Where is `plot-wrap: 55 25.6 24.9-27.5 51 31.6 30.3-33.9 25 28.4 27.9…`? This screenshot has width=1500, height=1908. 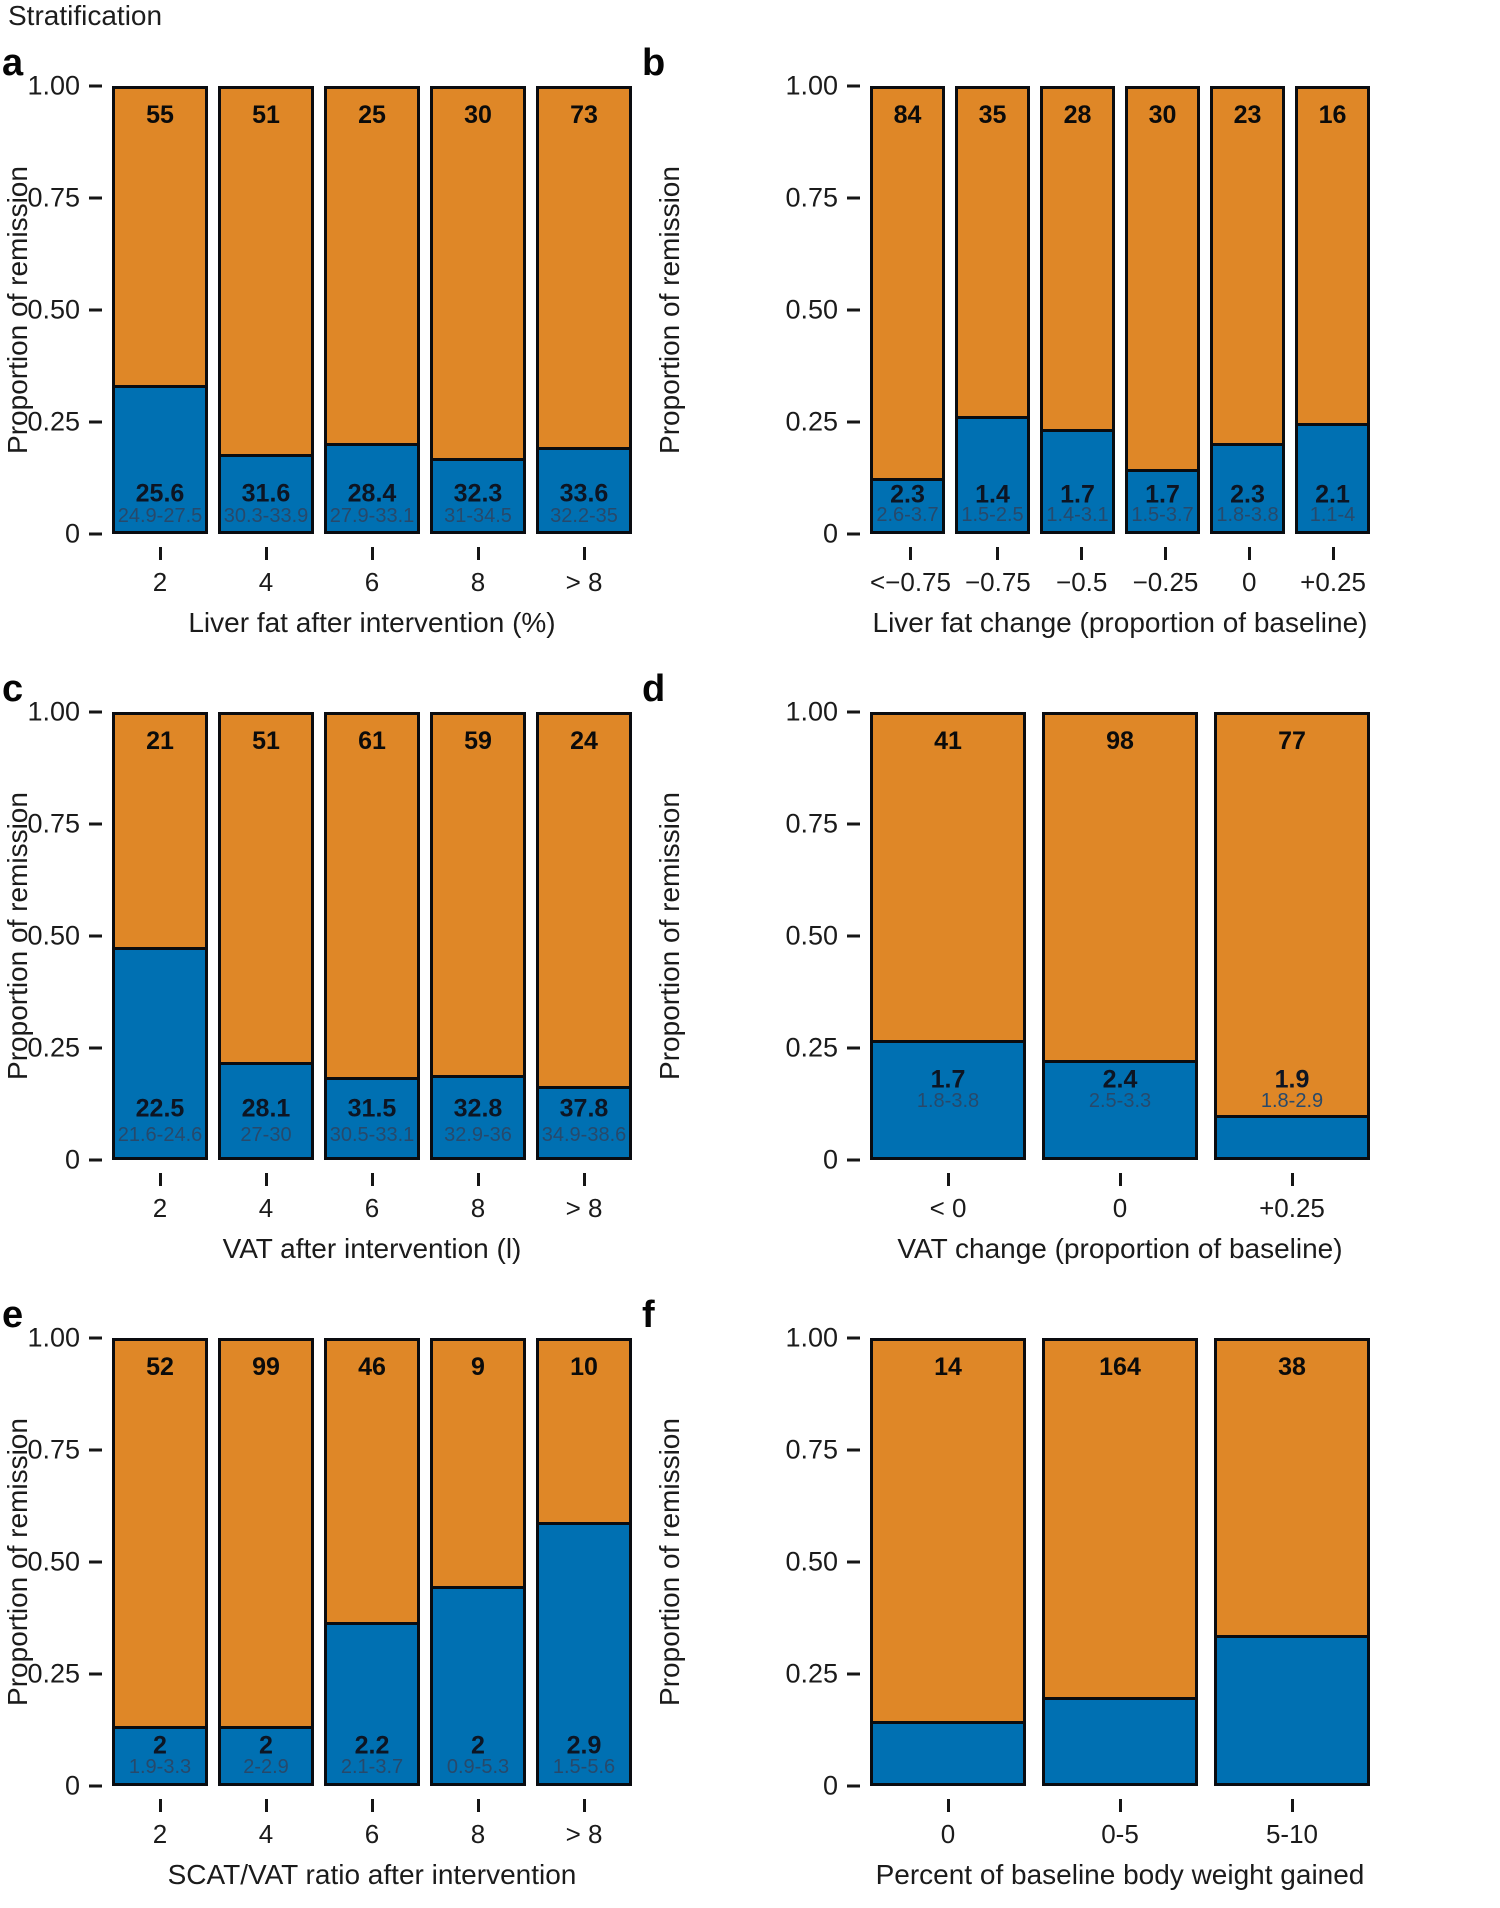 plot-wrap: 55 25.6 24.9-27.5 51 31.6 30.3-33.9 25 28.4 27.9… is located at coordinates (372, 362).